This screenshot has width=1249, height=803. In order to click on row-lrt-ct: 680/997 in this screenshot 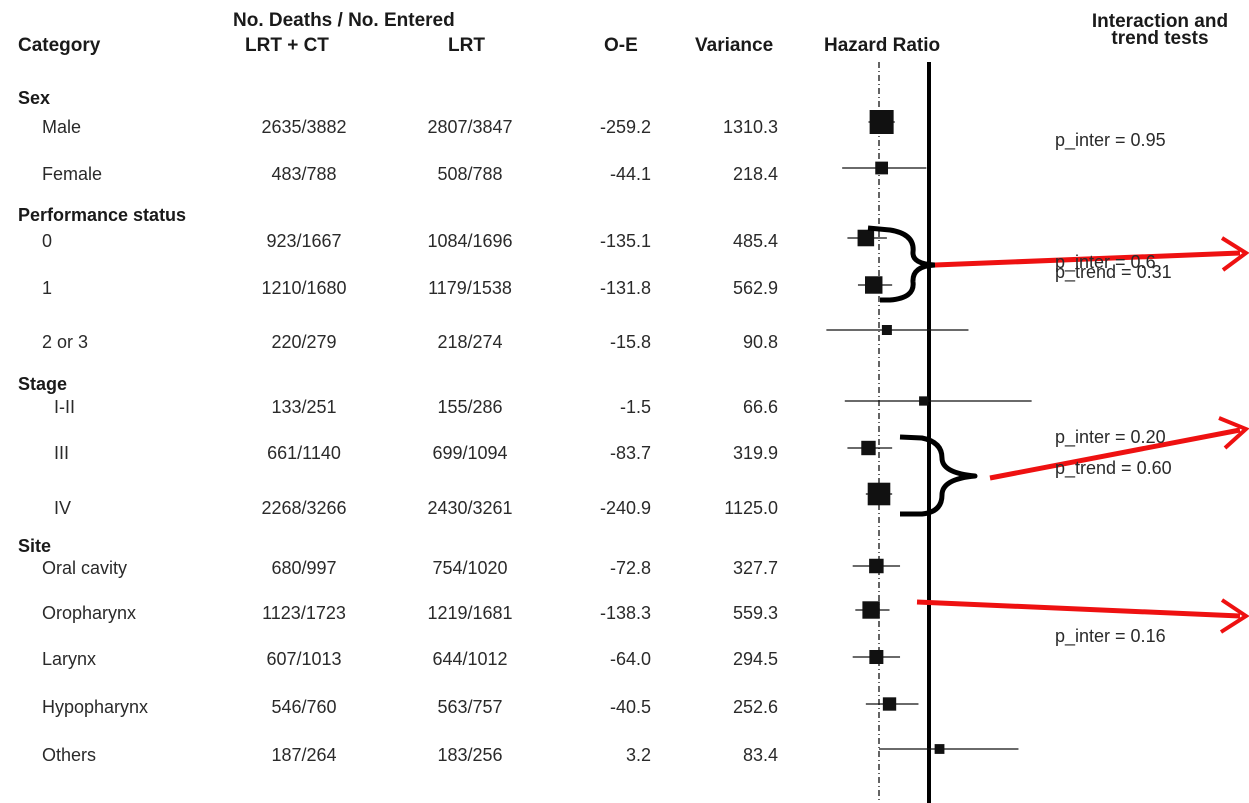, I will do `click(303, 568)`.